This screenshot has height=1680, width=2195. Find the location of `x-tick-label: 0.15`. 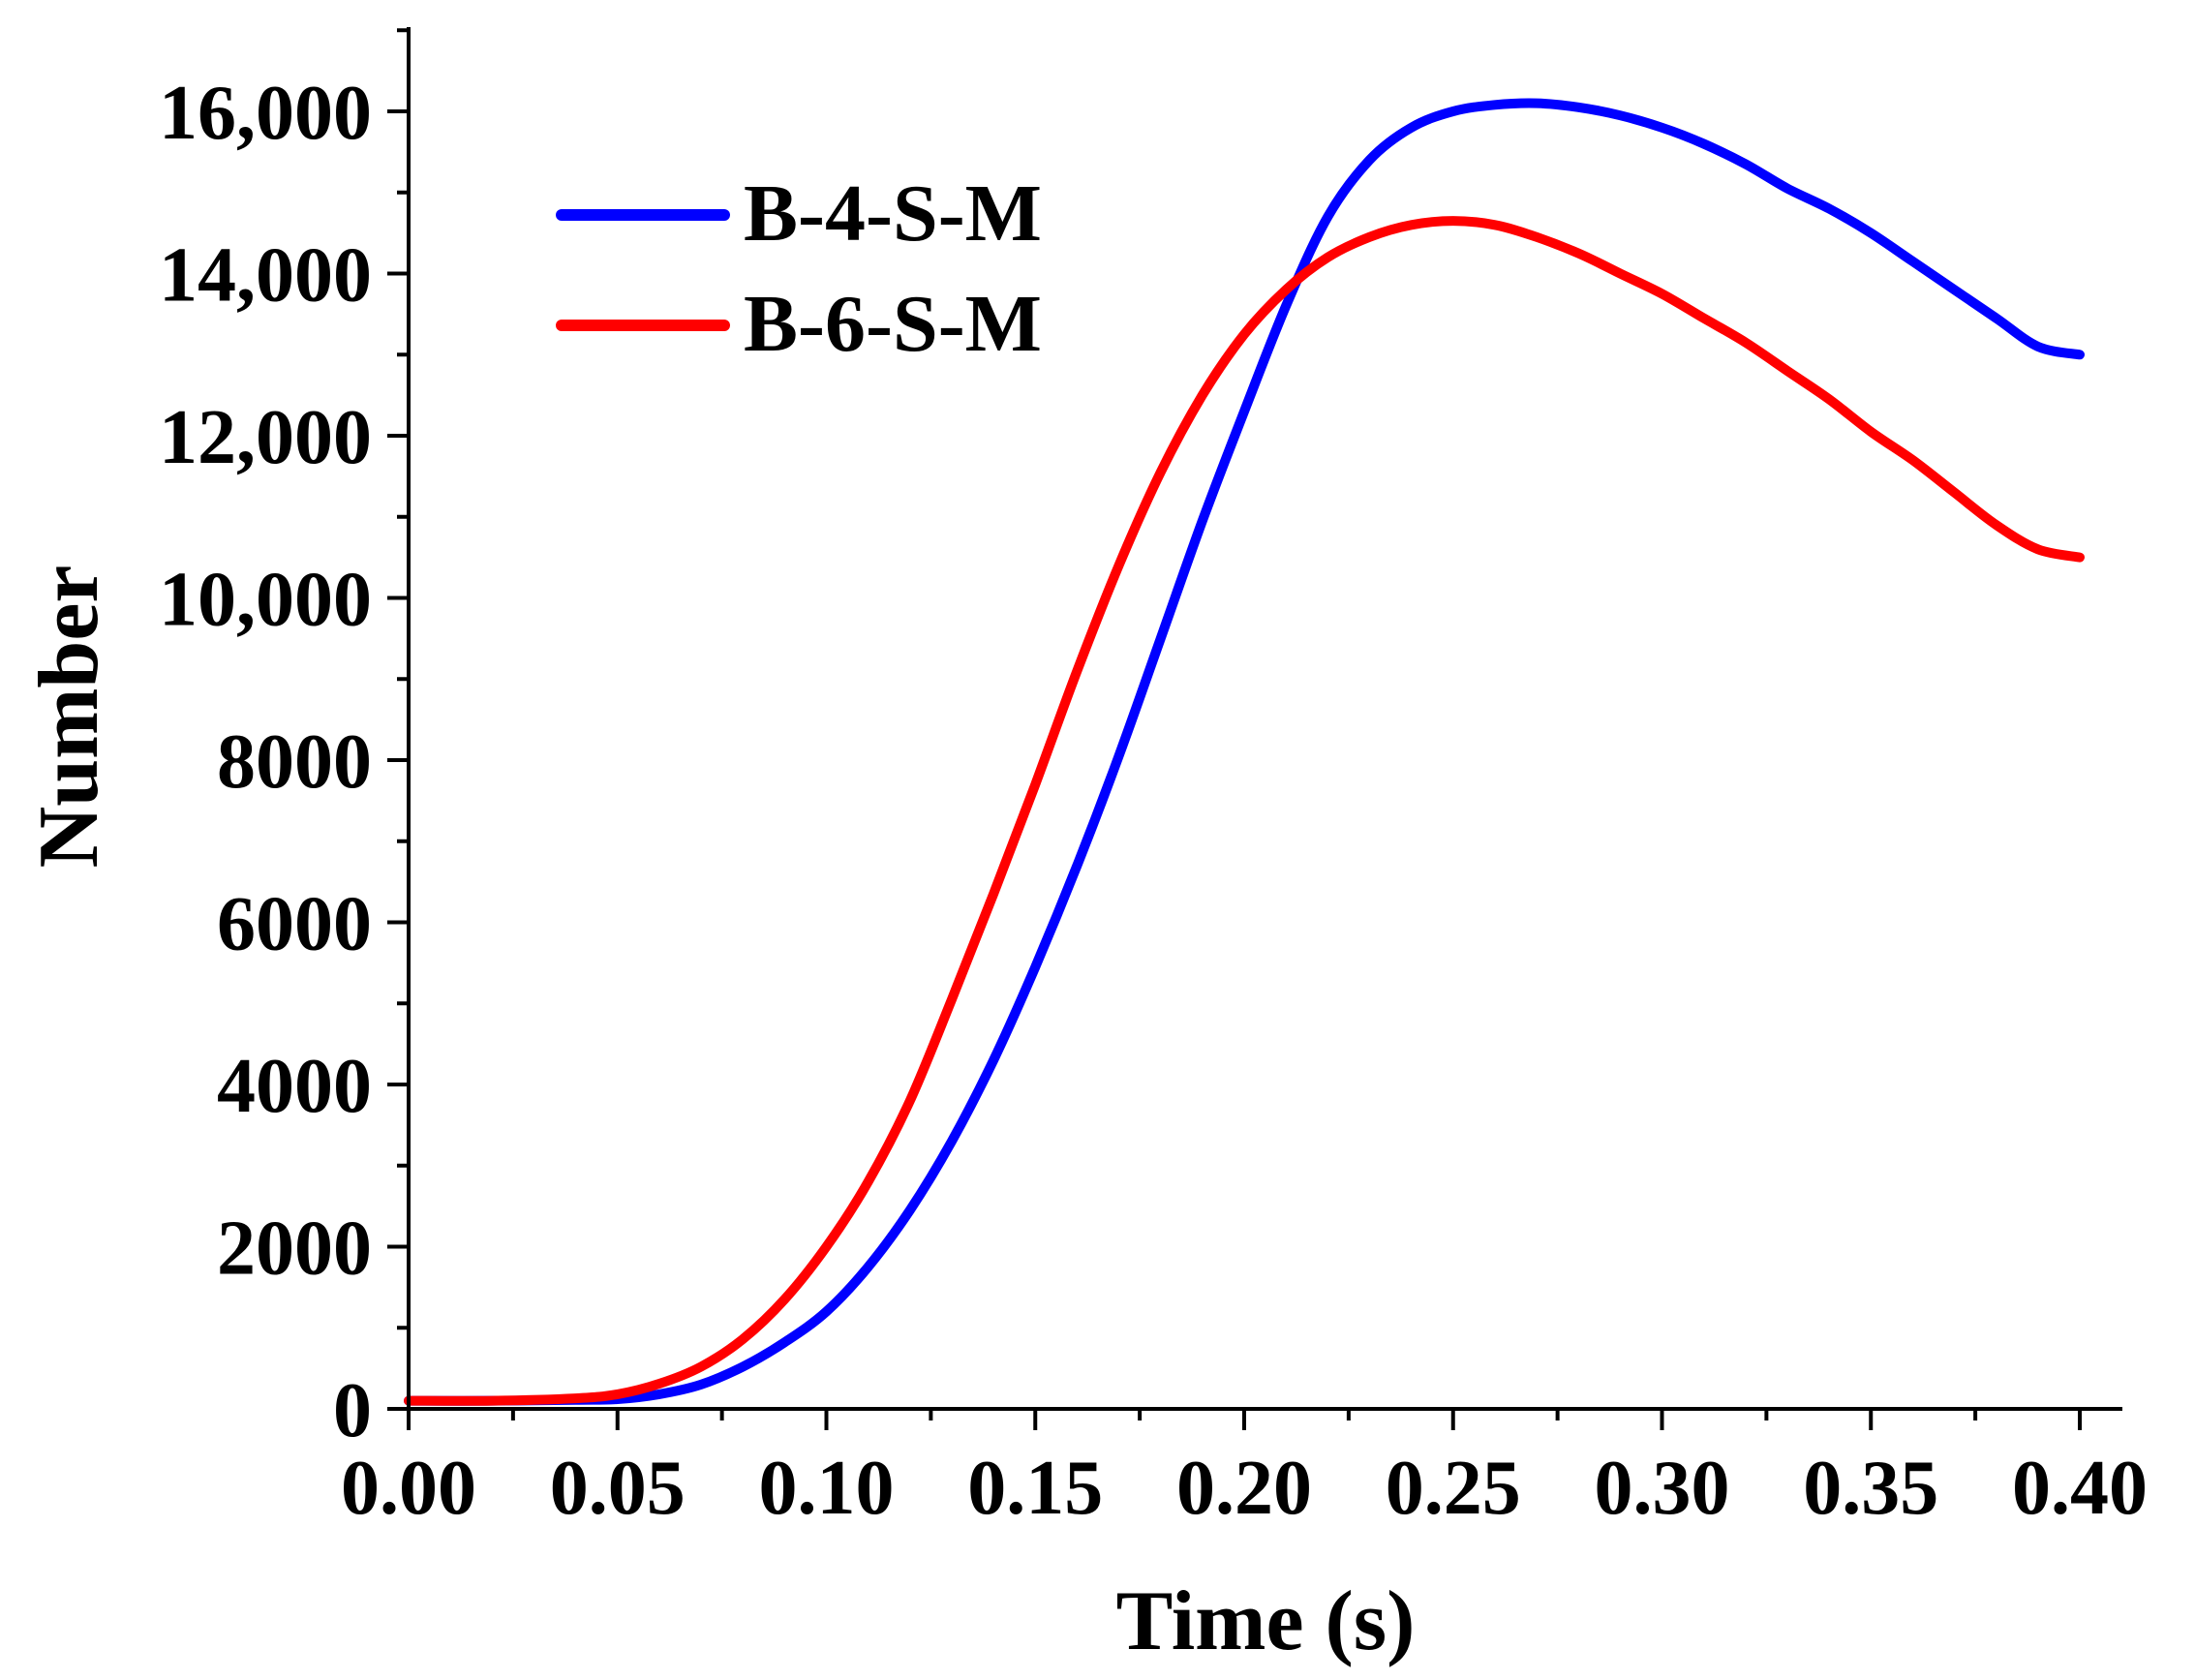

x-tick-label: 0.15 is located at coordinates (1035, 1488).